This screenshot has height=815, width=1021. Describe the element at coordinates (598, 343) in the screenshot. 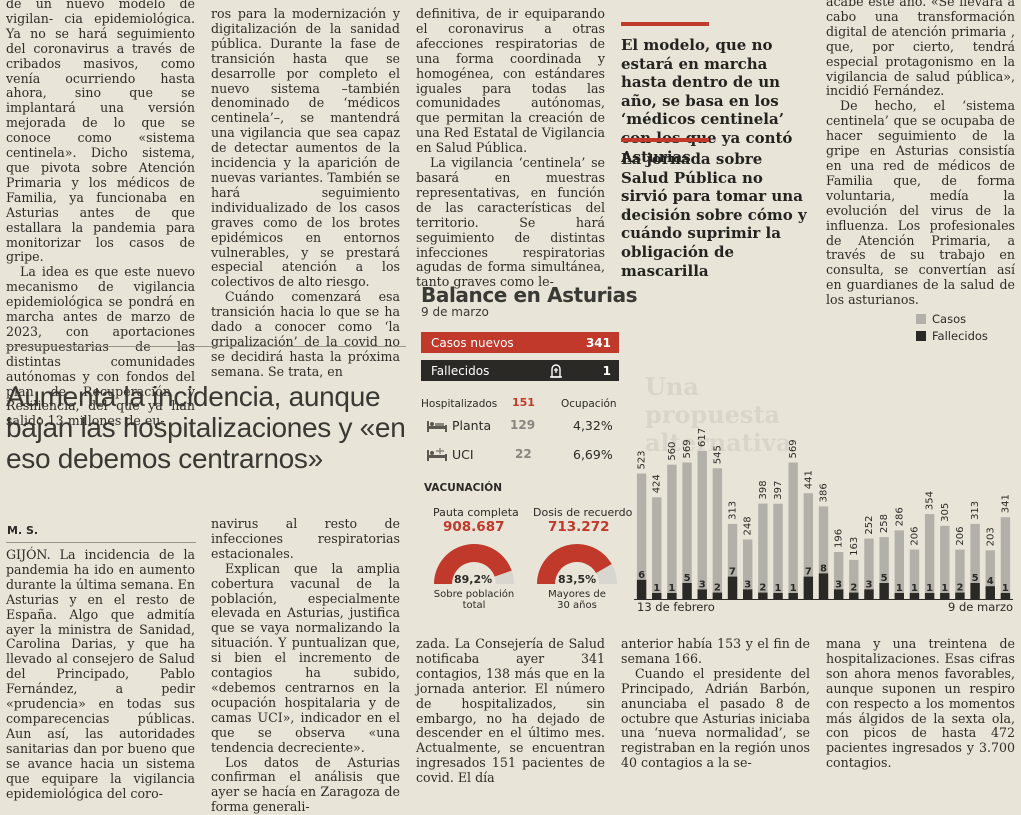

I see `new-cases-value: 341` at that location.